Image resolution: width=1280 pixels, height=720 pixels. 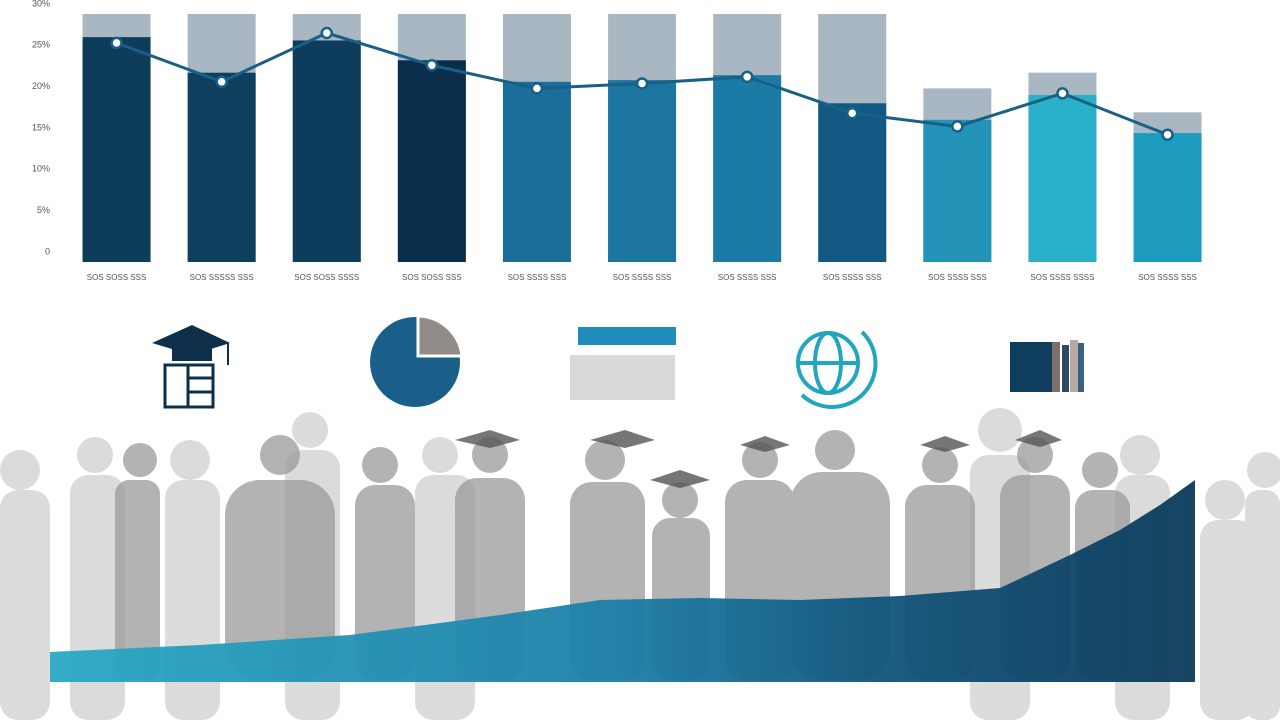 What do you see at coordinates (191, 367) in the screenshot?
I see `graduation-icon` at bounding box center [191, 367].